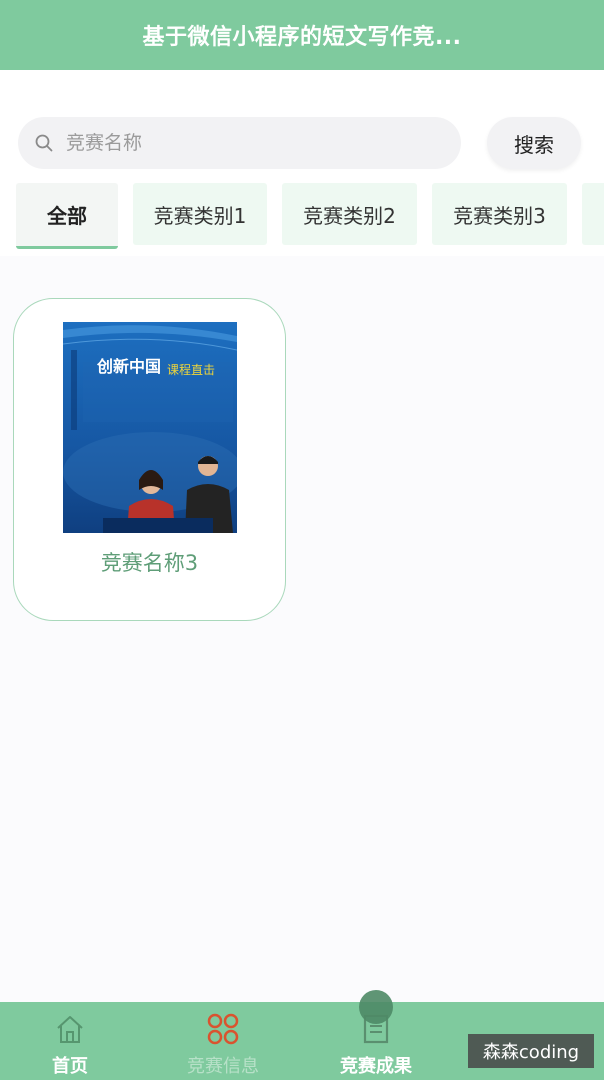 Image resolution: width=604 pixels, height=1080 pixels. Describe the element at coordinates (150, 427) in the screenshot. I see `book-cover-image: 创新中国 课程直击` at that location.